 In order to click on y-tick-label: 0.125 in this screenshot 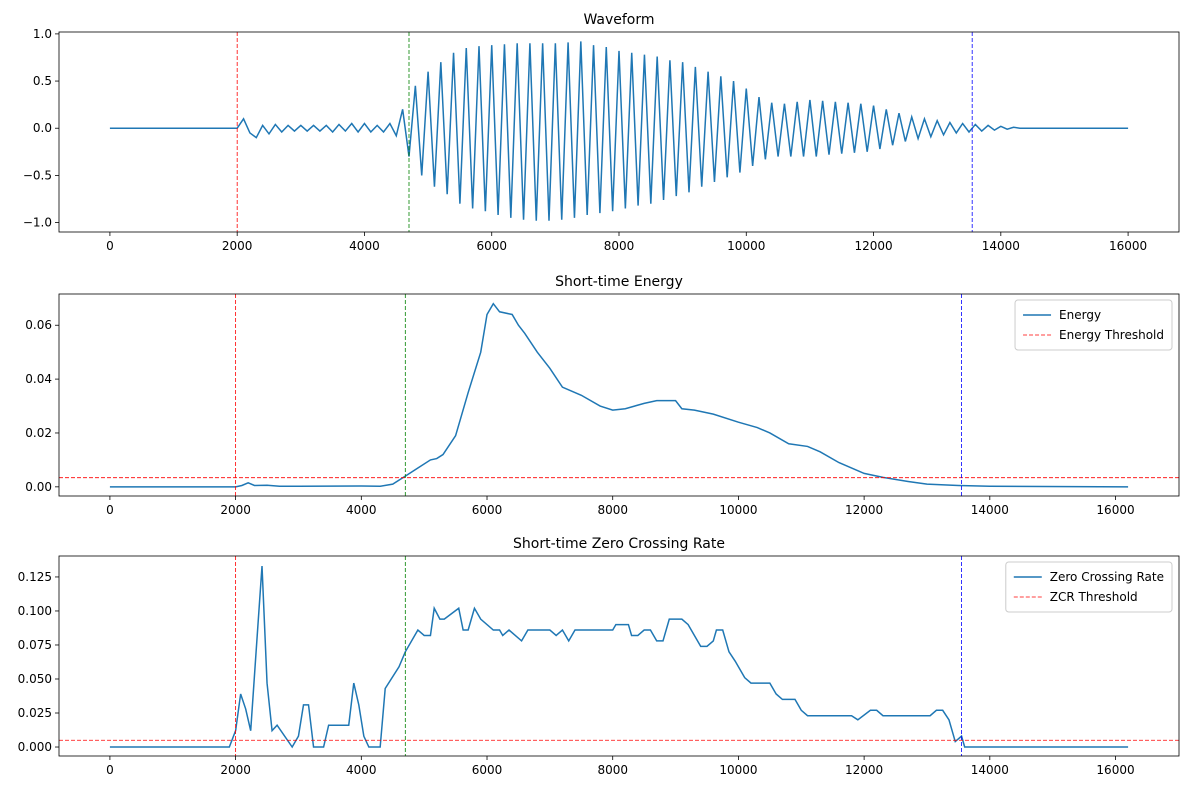, I will do `click(35, 577)`.